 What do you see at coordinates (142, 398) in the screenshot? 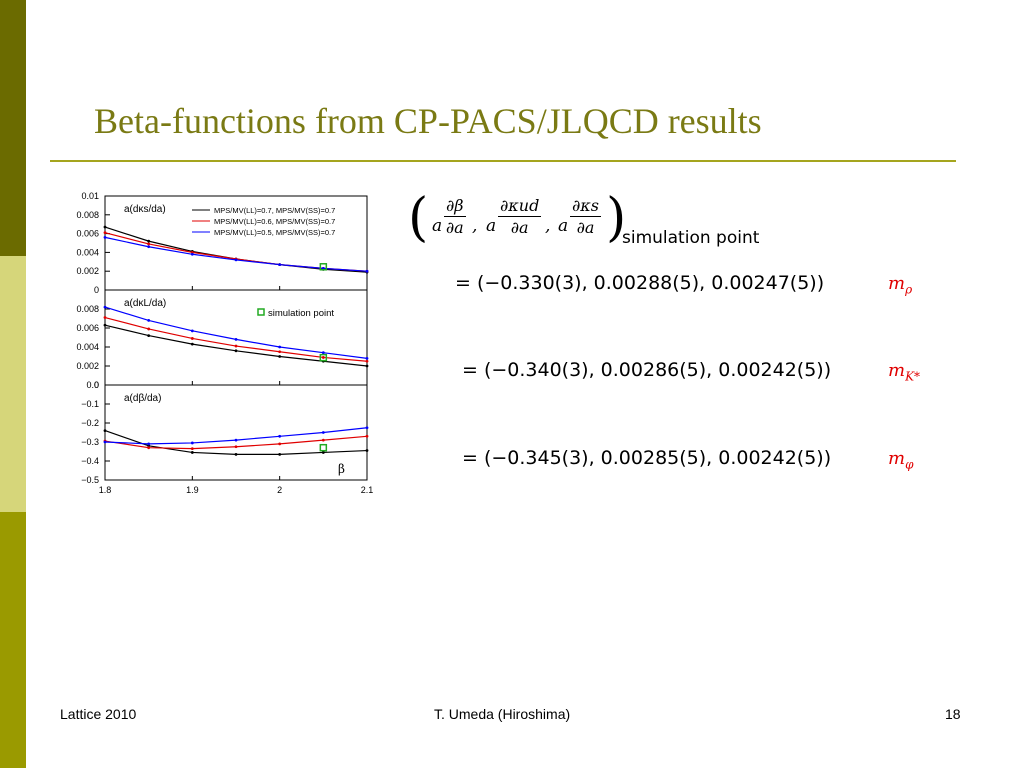
I see `panel-label: a(dβ/da)` at bounding box center [142, 398].